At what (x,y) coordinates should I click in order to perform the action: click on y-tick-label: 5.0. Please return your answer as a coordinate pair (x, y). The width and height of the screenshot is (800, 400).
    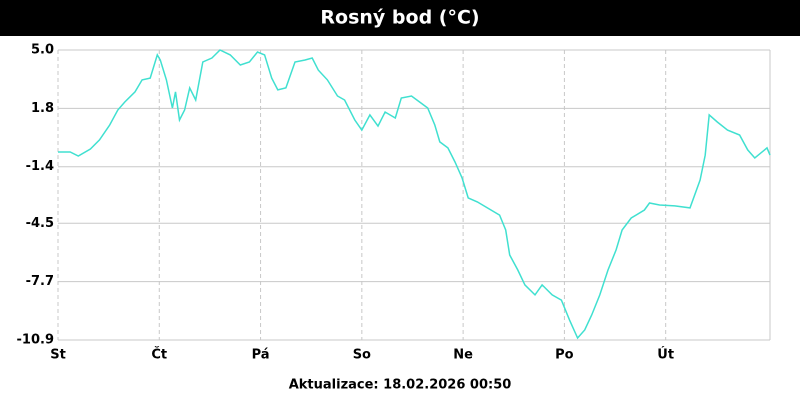
    Looking at the image, I should click on (42, 50).